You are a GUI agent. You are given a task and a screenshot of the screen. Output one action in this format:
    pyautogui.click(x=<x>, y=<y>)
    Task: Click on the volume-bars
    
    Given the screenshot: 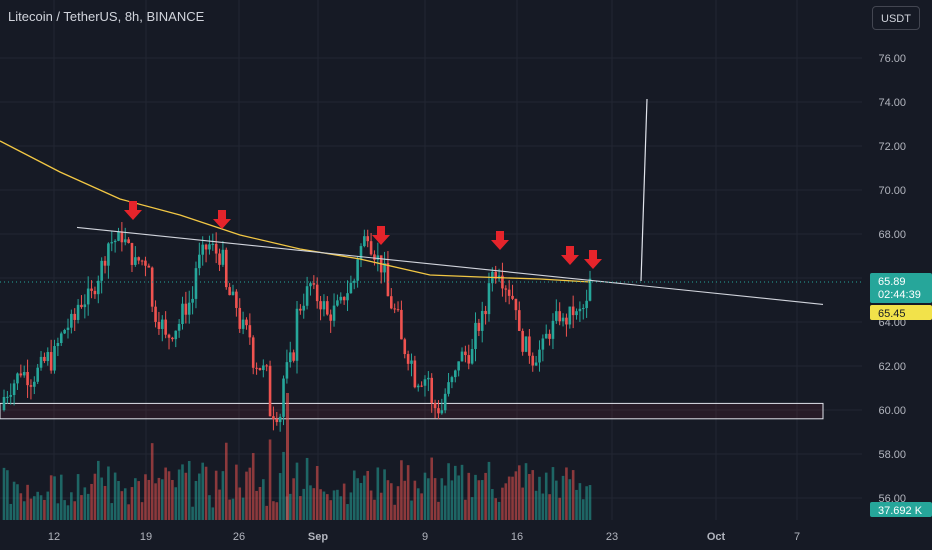 What is the action you would take?
    pyautogui.click(x=297, y=456)
    